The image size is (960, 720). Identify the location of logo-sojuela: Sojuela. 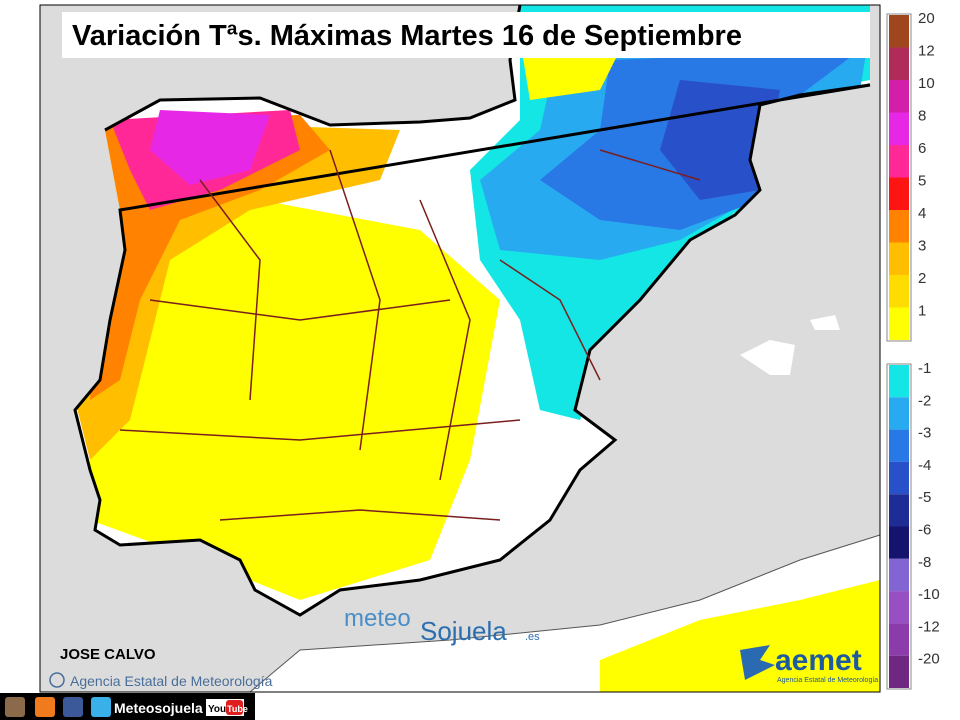
(463, 631).